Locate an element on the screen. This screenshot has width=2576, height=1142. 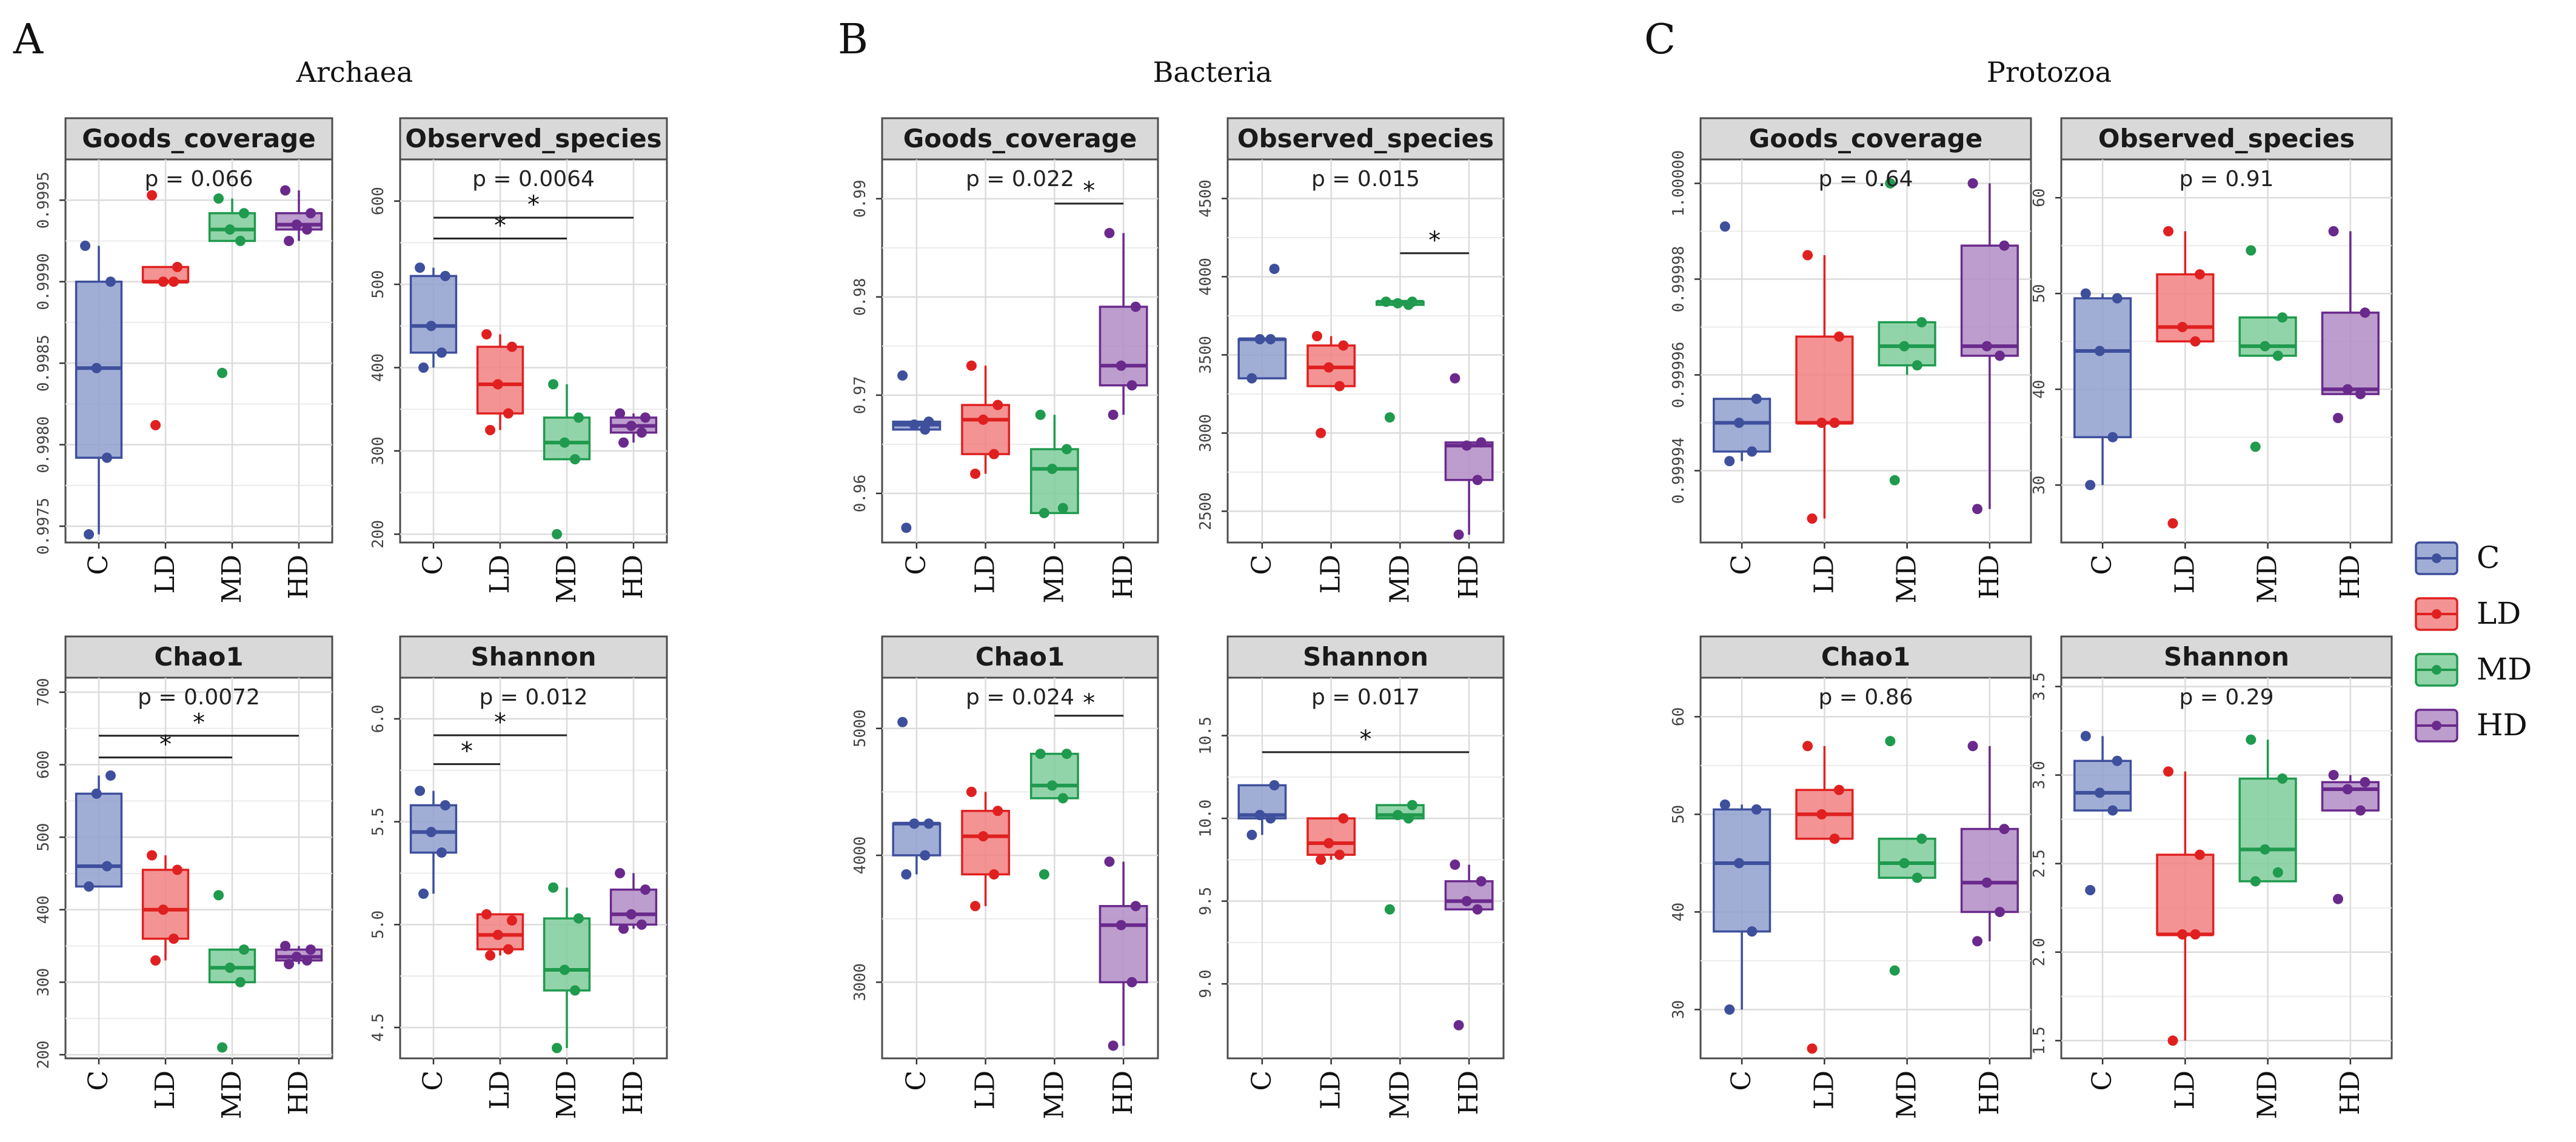
legend-swatch-point is located at coordinates (2436, 725).